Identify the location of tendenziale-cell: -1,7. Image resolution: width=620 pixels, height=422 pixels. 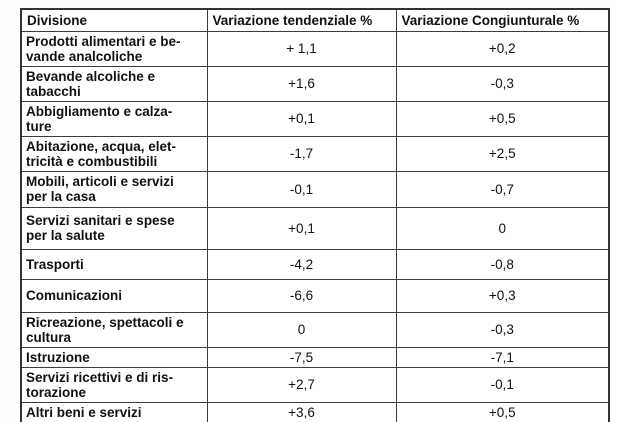
(301, 153).